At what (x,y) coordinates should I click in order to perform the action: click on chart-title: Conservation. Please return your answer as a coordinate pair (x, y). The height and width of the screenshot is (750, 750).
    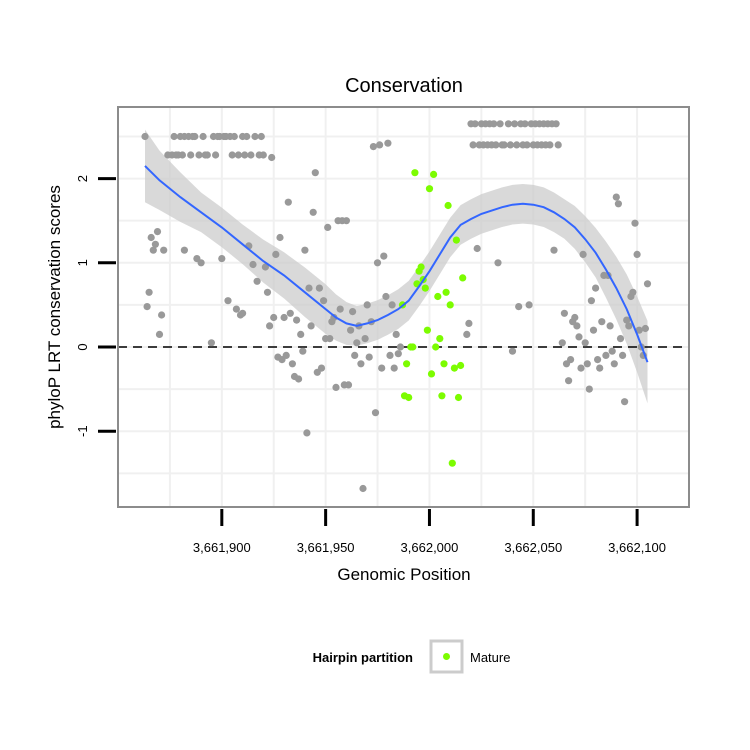
    Looking at the image, I should click on (404, 86).